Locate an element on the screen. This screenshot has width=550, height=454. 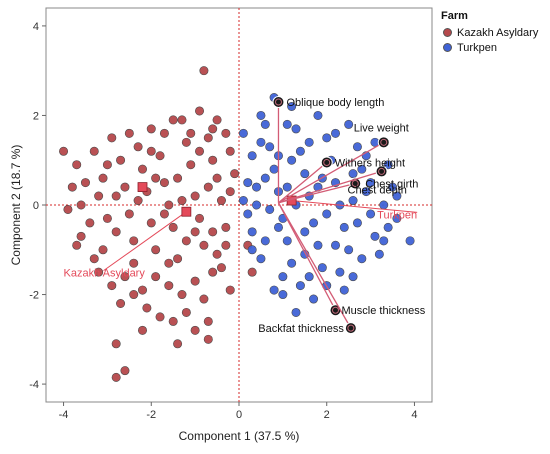
loading-vector-label: Chest girth is located at coordinates (391, 185).